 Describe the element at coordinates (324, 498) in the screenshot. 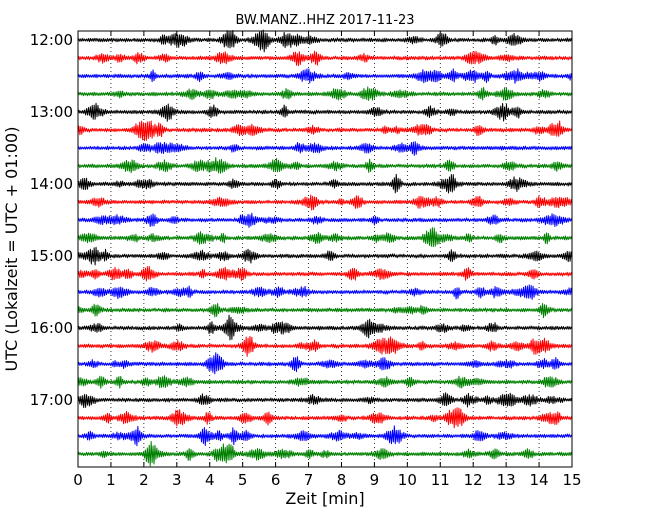

I see `x-axis-label: Zeit [min]` at that location.